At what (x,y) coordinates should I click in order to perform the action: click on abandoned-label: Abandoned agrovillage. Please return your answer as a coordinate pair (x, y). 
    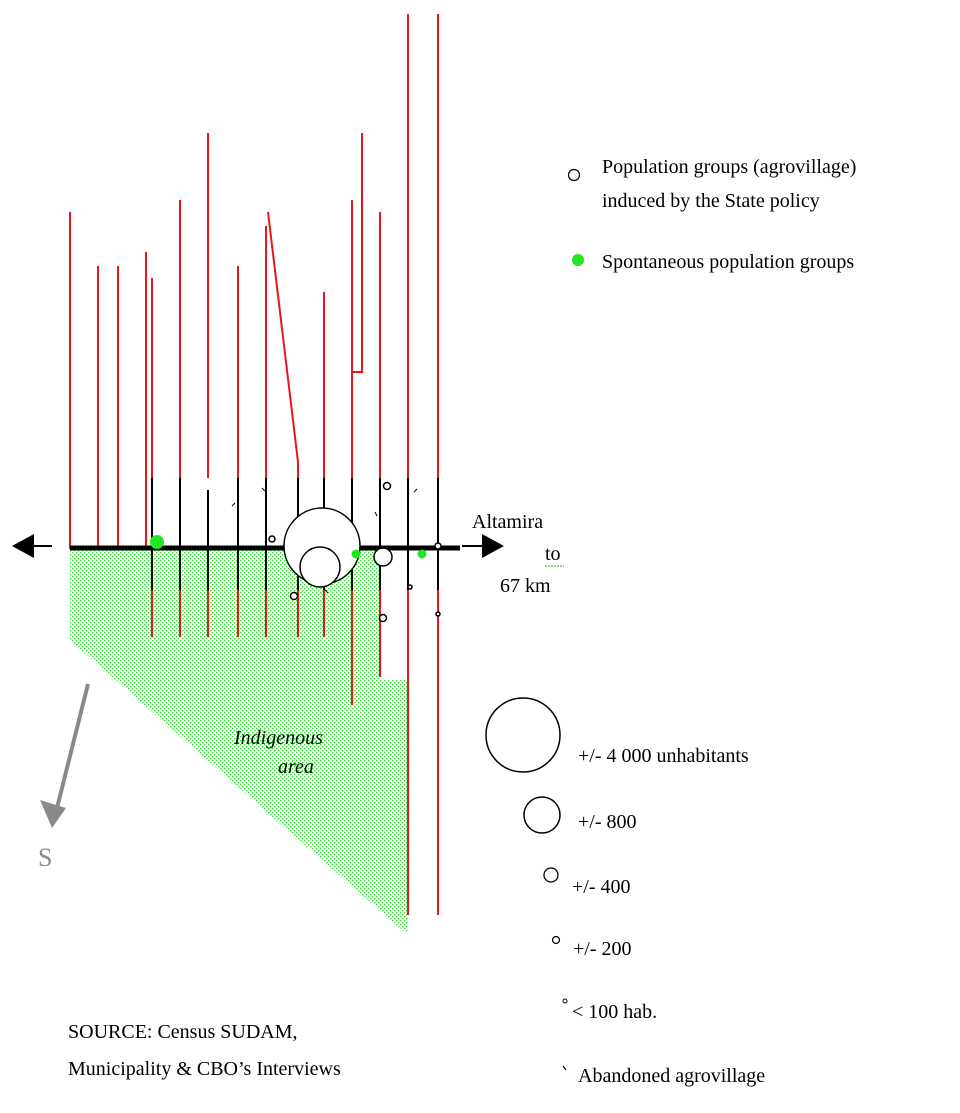
    Looking at the image, I should click on (671, 1076).